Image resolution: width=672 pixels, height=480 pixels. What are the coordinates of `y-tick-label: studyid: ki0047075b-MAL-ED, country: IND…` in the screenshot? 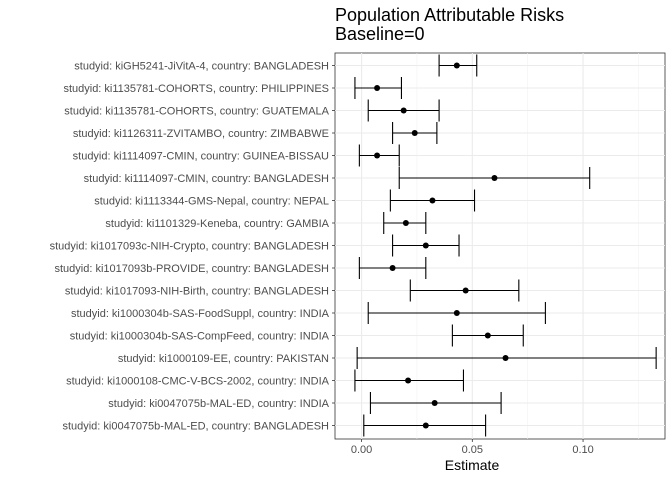 It's located at (218, 404).